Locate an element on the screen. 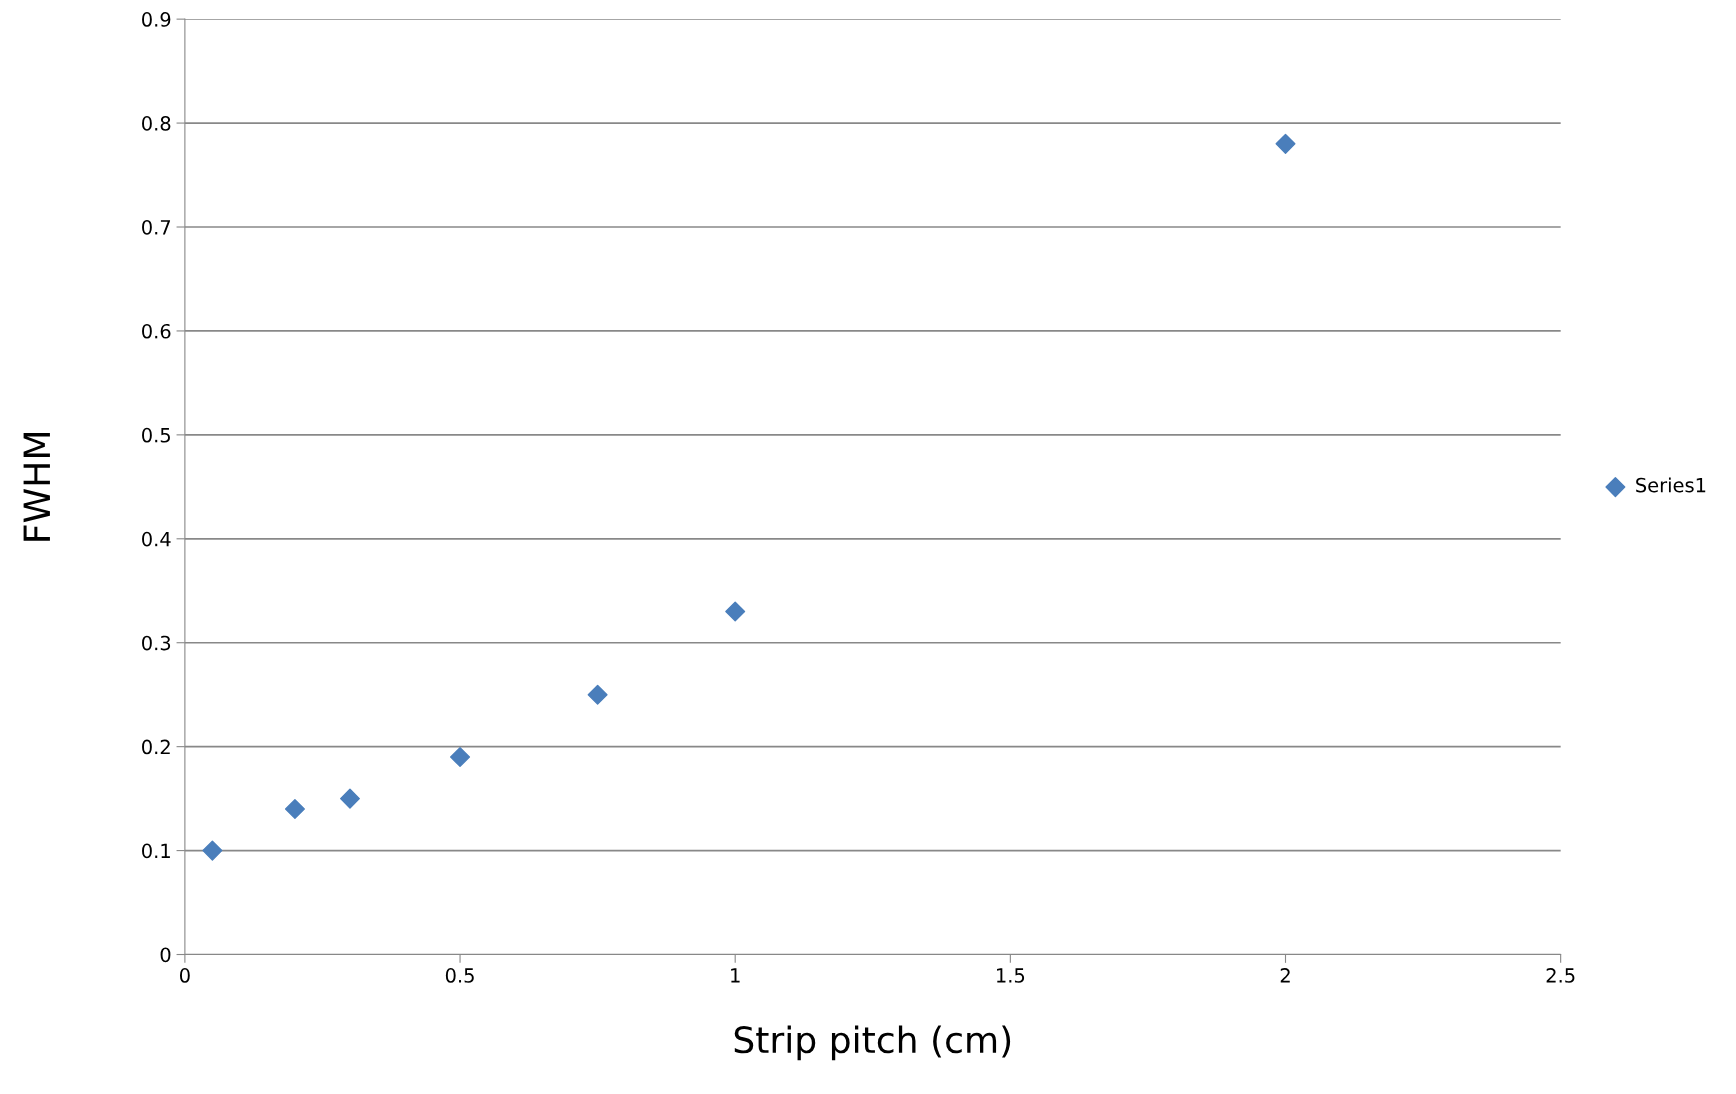 This screenshot has width=1736, height=1094. y-tick-label: 0.8 is located at coordinates (156, 123).